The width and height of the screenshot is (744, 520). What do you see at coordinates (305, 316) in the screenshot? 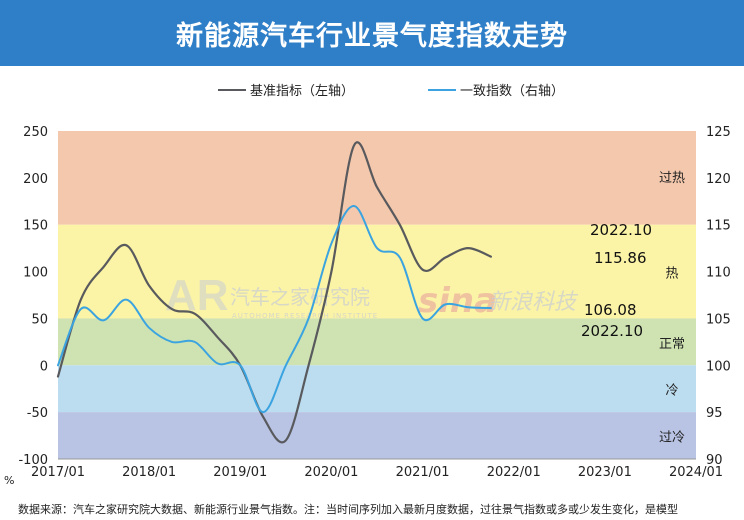
I see `watermark-autohome-sub: AUTOHOME RESEARCH INSTITUTE` at bounding box center [305, 316].